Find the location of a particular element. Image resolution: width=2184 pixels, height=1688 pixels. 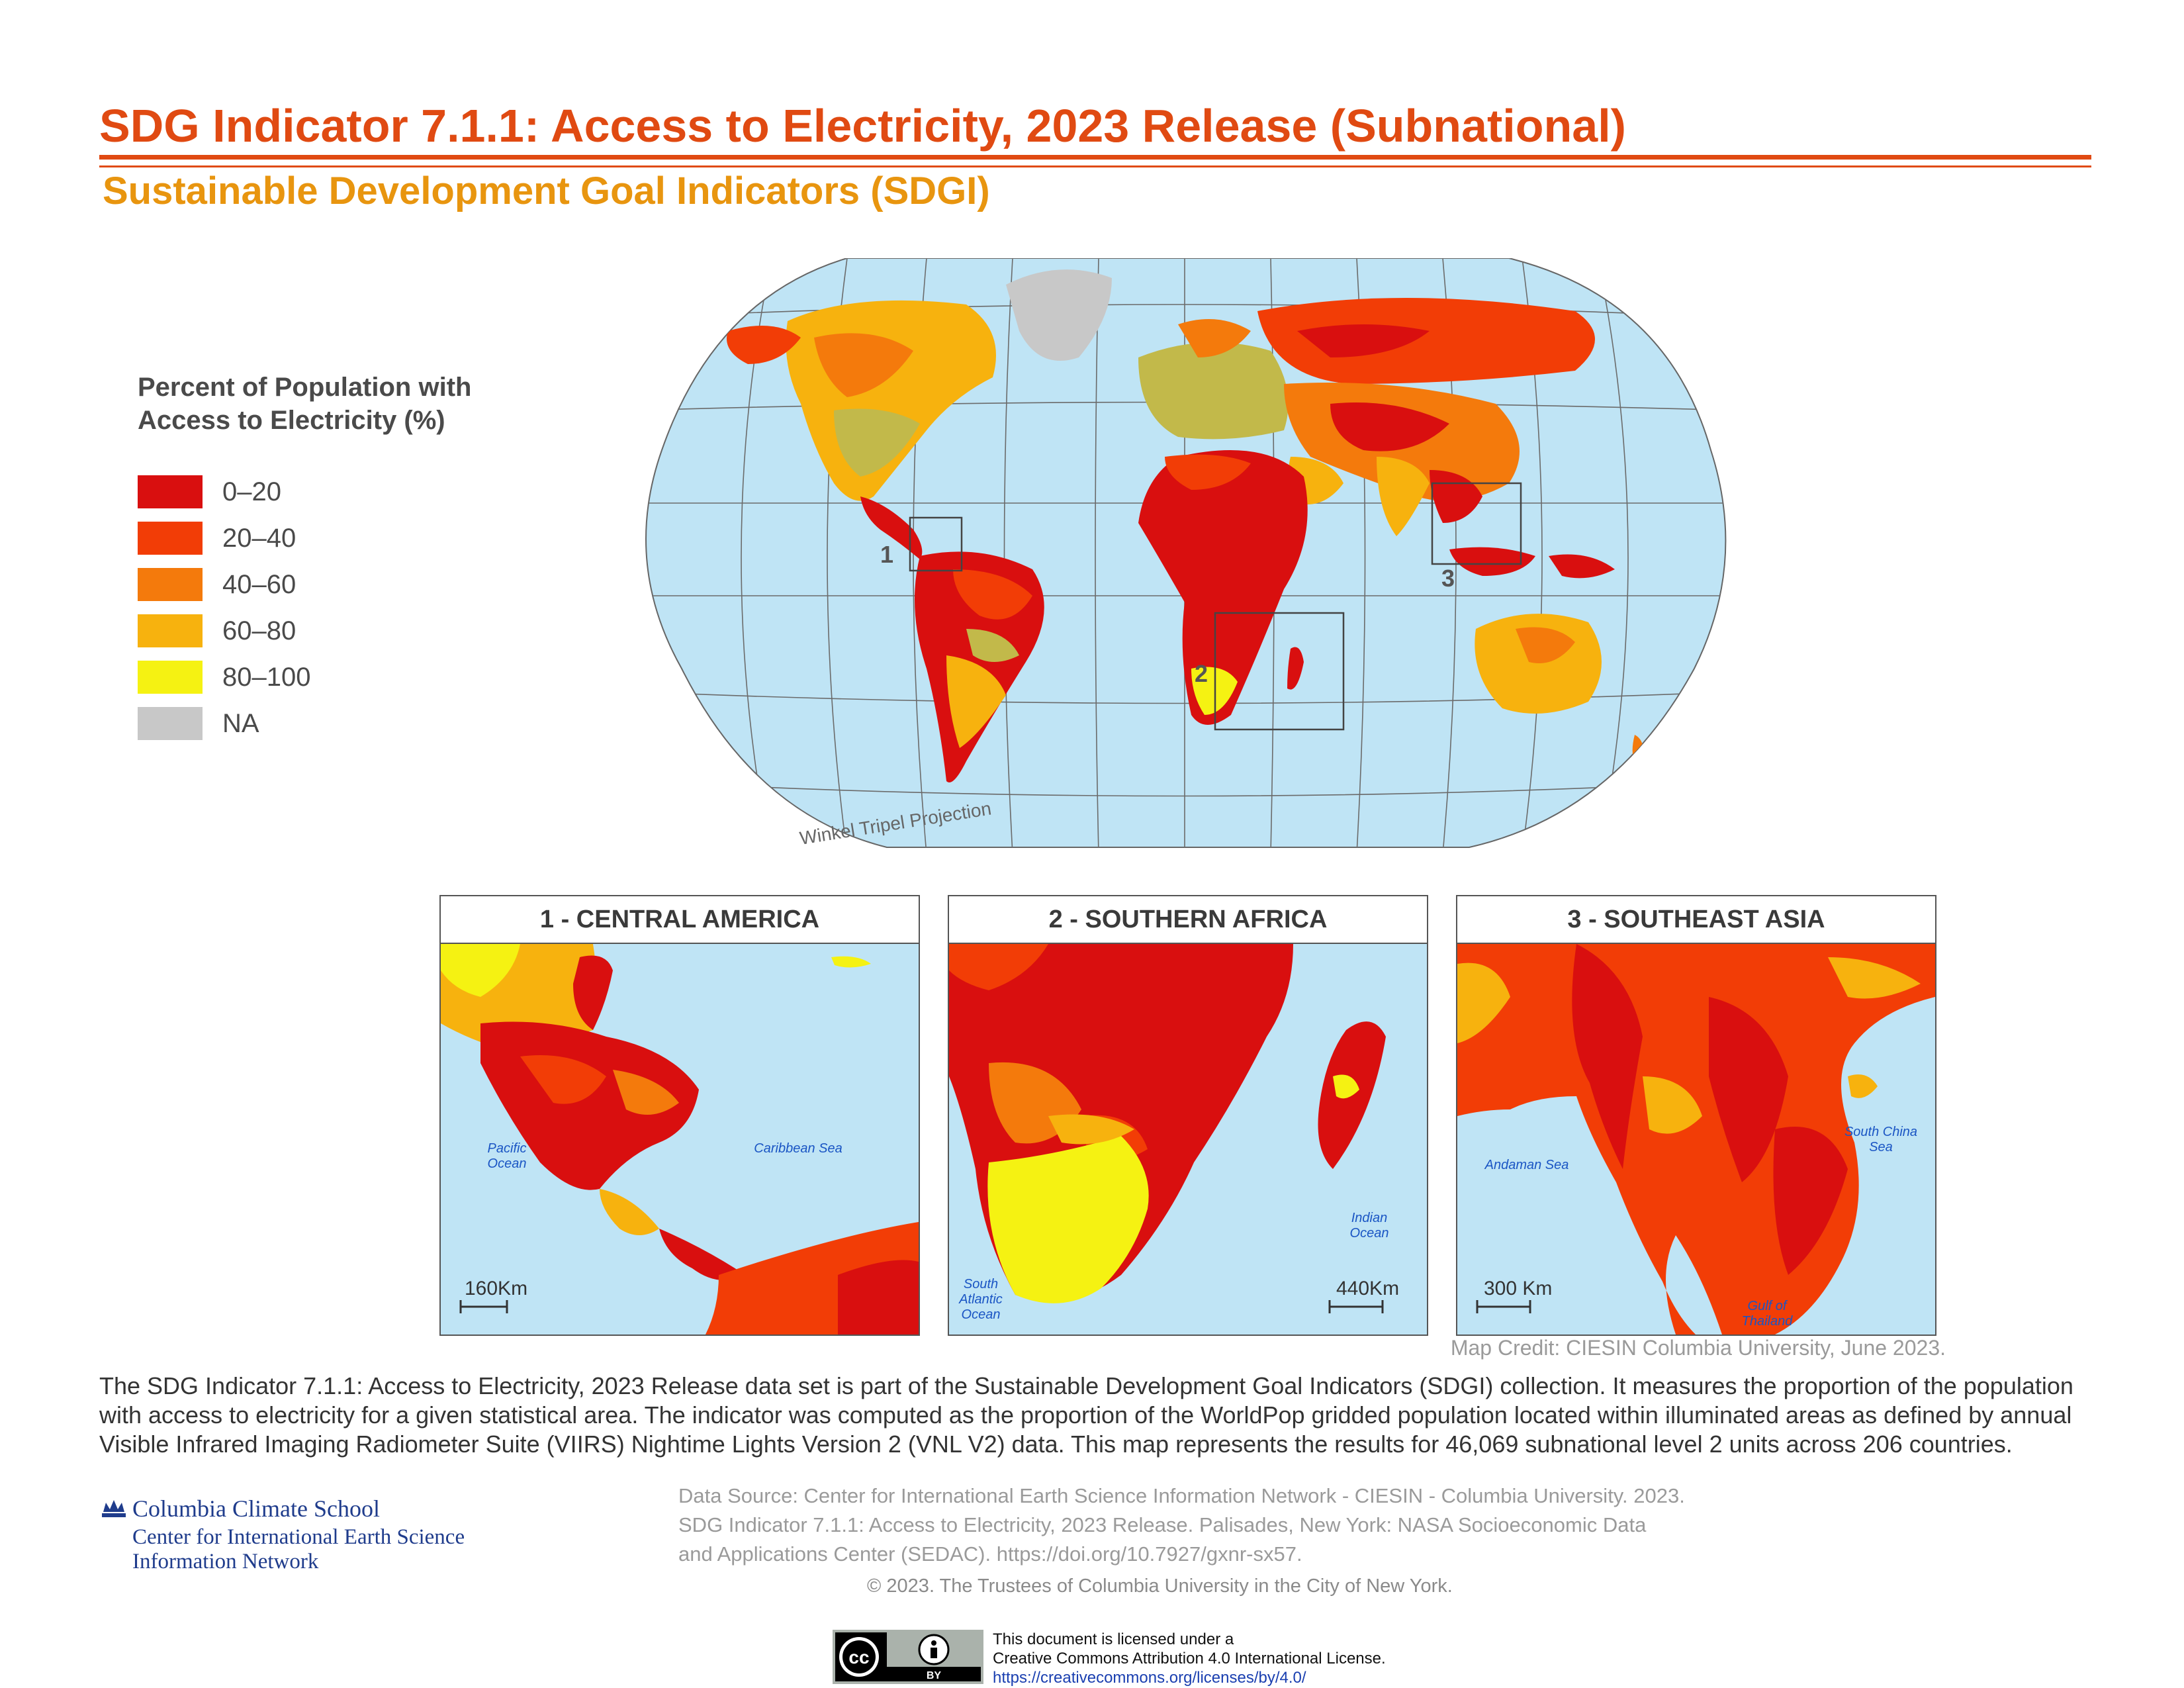

scale-bar-label: 440Km is located at coordinates (1368, 1288).